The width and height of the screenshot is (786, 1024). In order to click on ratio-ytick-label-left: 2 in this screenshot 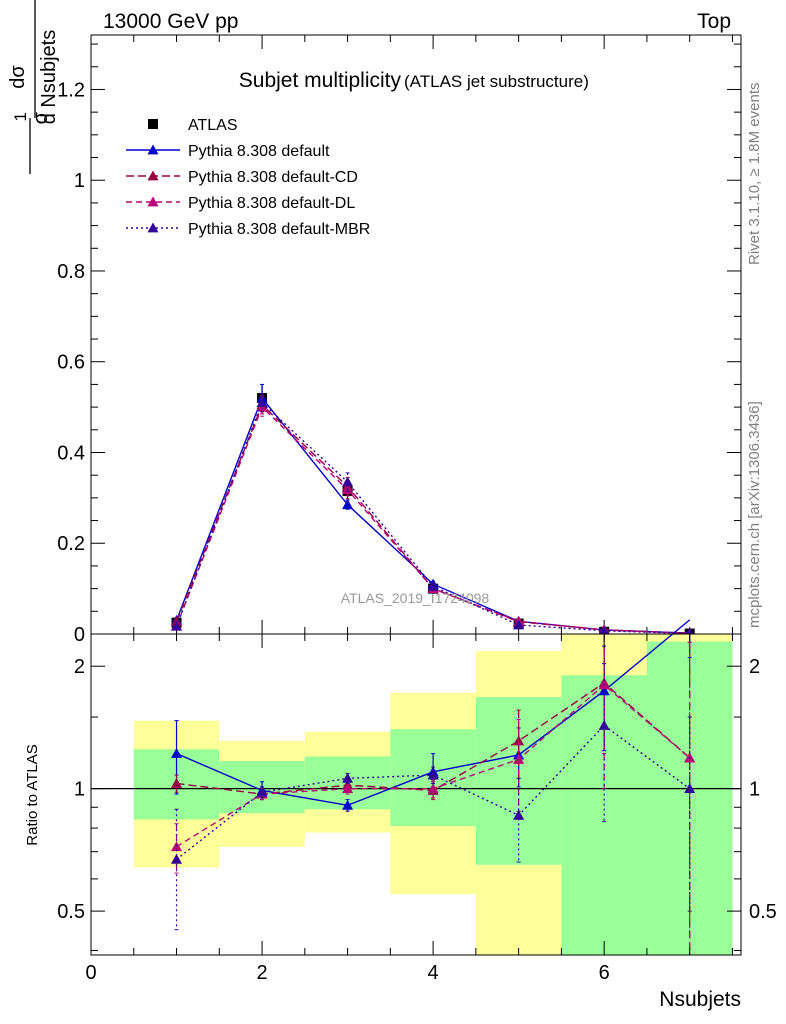, I will do `click(79, 667)`.